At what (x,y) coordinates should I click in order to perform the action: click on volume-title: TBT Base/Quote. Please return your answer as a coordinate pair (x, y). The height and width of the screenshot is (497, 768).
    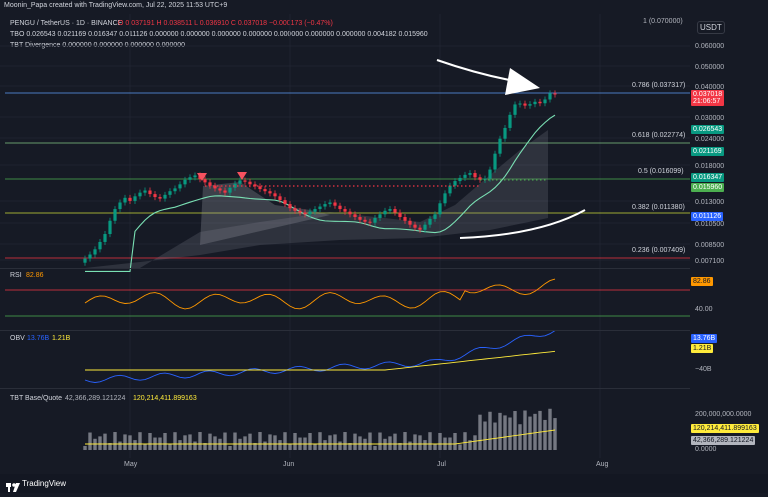
    Looking at the image, I should click on (36, 398).